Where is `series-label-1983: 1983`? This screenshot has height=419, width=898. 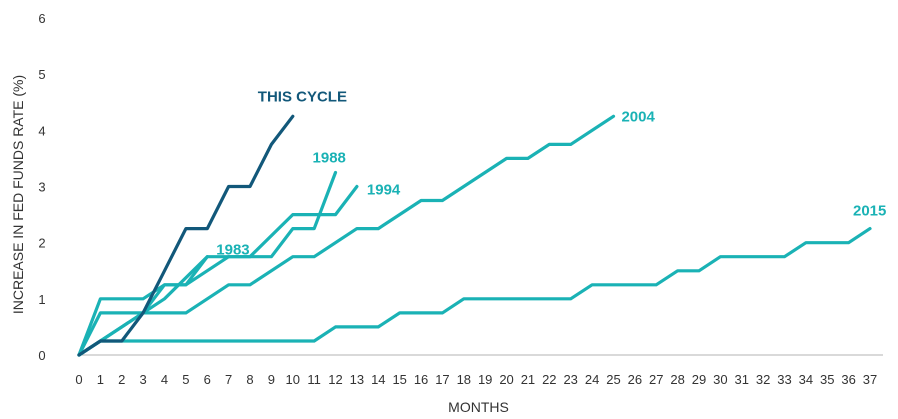 series-label-1983: 1983 is located at coordinates (232, 250).